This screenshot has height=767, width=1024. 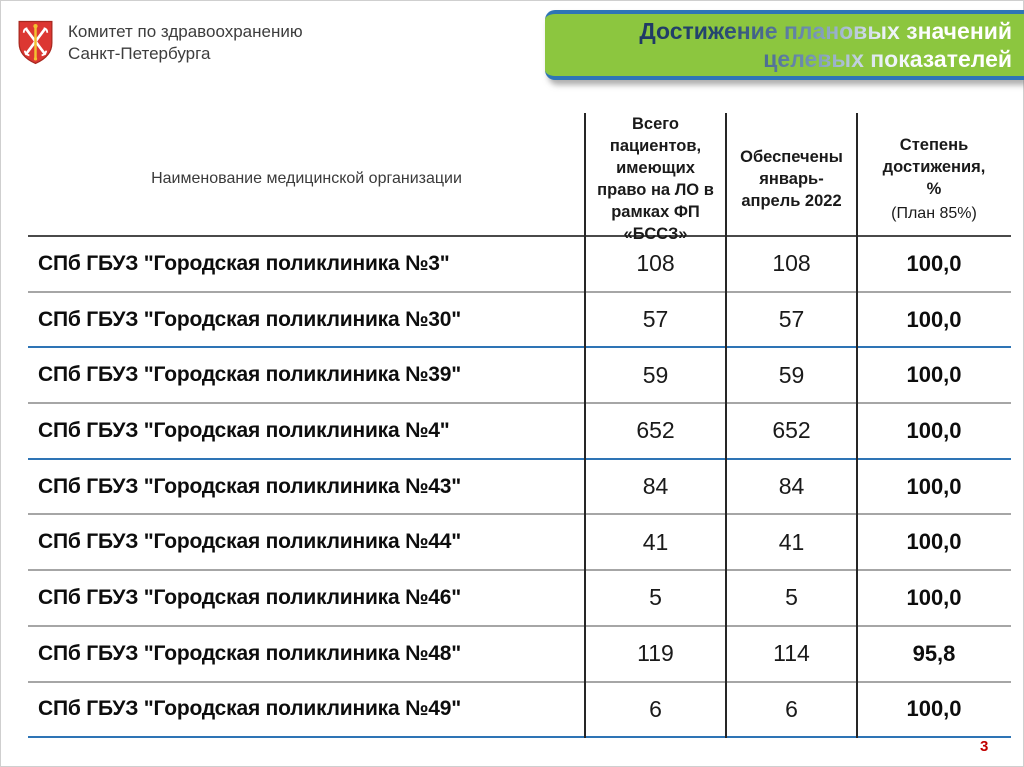 What do you see at coordinates (250, 542) in the screenshot?
I see `org-name-cell: СПб ГБУЗ "Городская поликлиника №44"` at bounding box center [250, 542].